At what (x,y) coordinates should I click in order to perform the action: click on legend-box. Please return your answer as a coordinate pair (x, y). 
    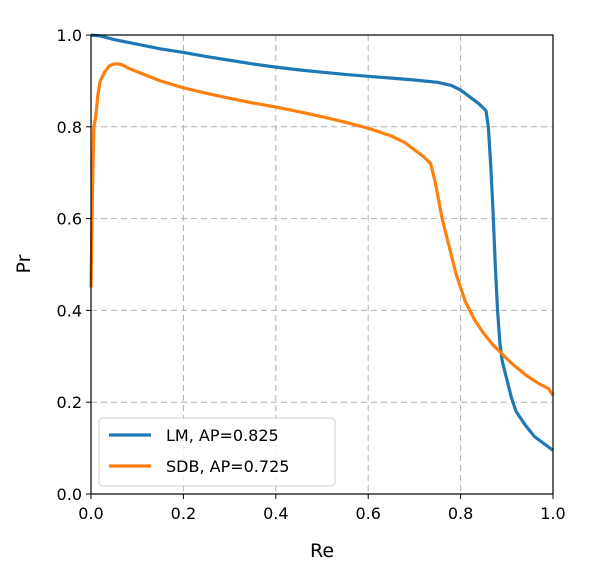
    Looking at the image, I should click on (217, 452).